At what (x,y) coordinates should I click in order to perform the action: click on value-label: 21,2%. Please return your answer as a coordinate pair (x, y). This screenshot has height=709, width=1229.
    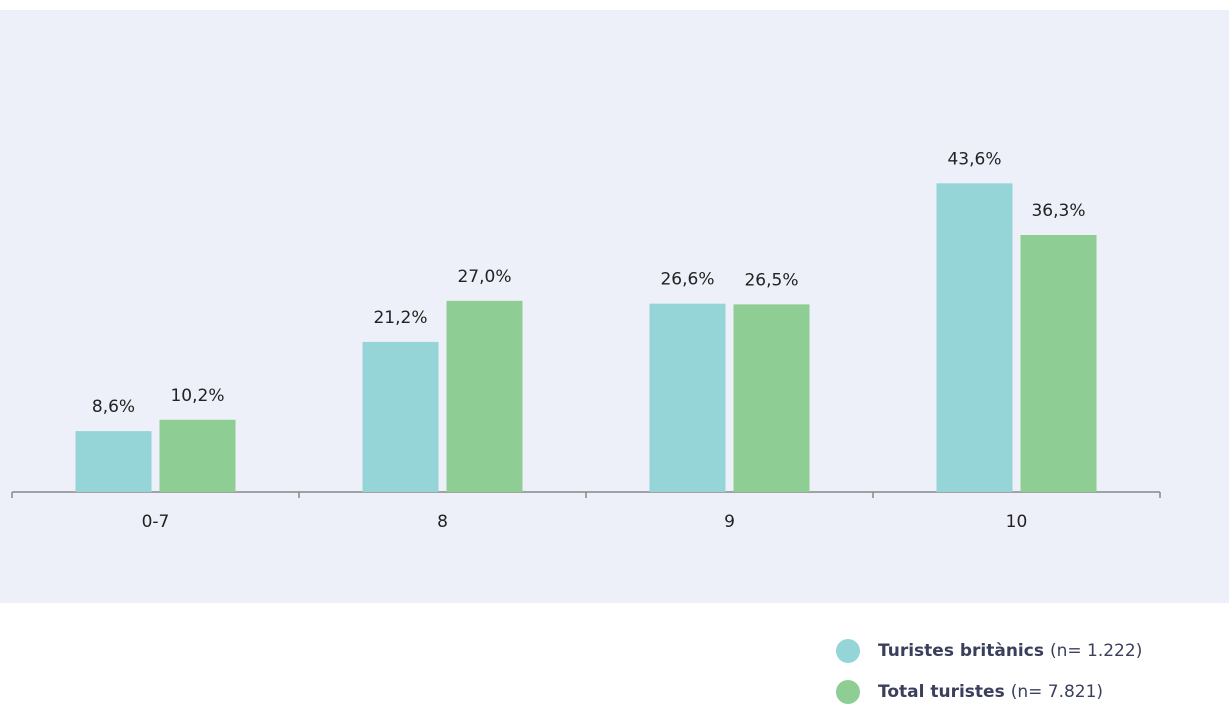
    Looking at the image, I should click on (400, 318).